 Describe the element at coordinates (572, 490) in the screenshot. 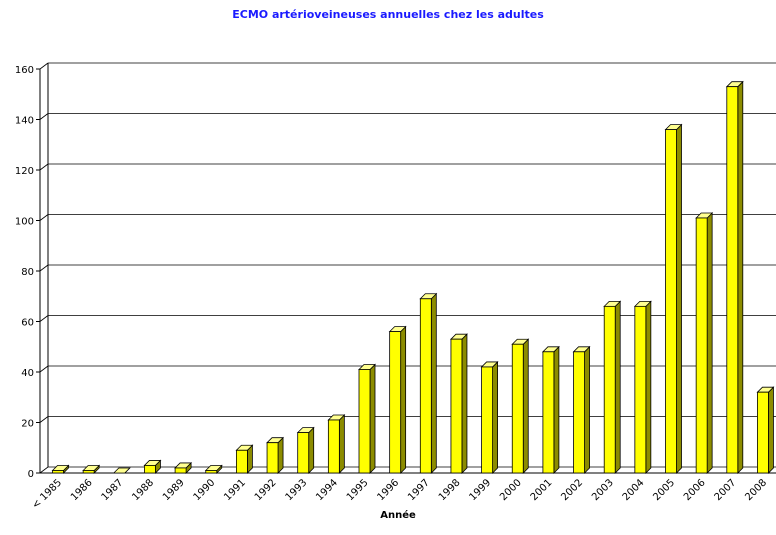

I see `x-tick-label: 2002` at that location.